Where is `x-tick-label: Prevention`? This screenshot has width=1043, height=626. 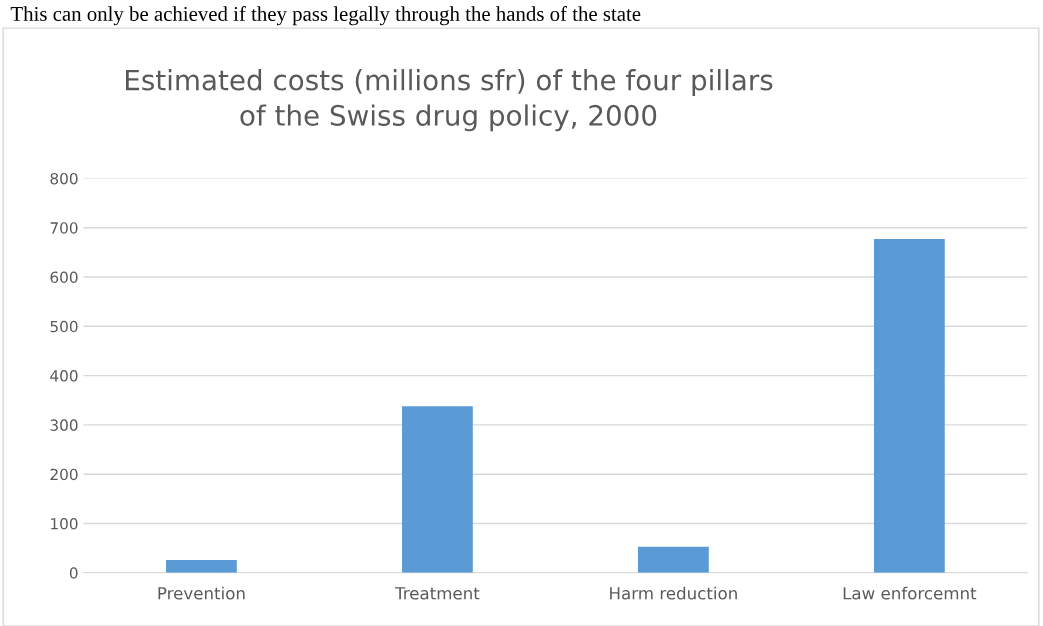 x-tick-label: Prevention is located at coordinates (201, 593).